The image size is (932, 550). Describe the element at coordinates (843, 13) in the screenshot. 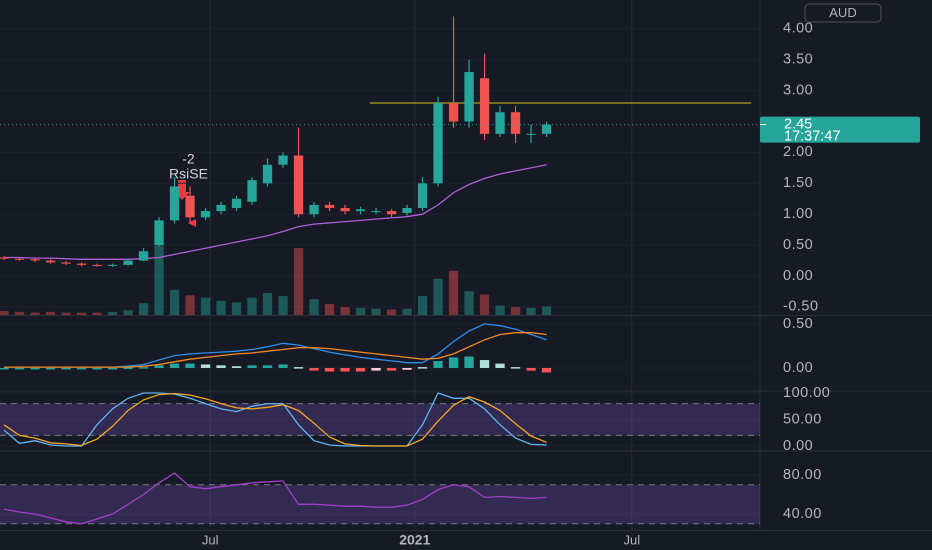

I see `currency-box` at that location.